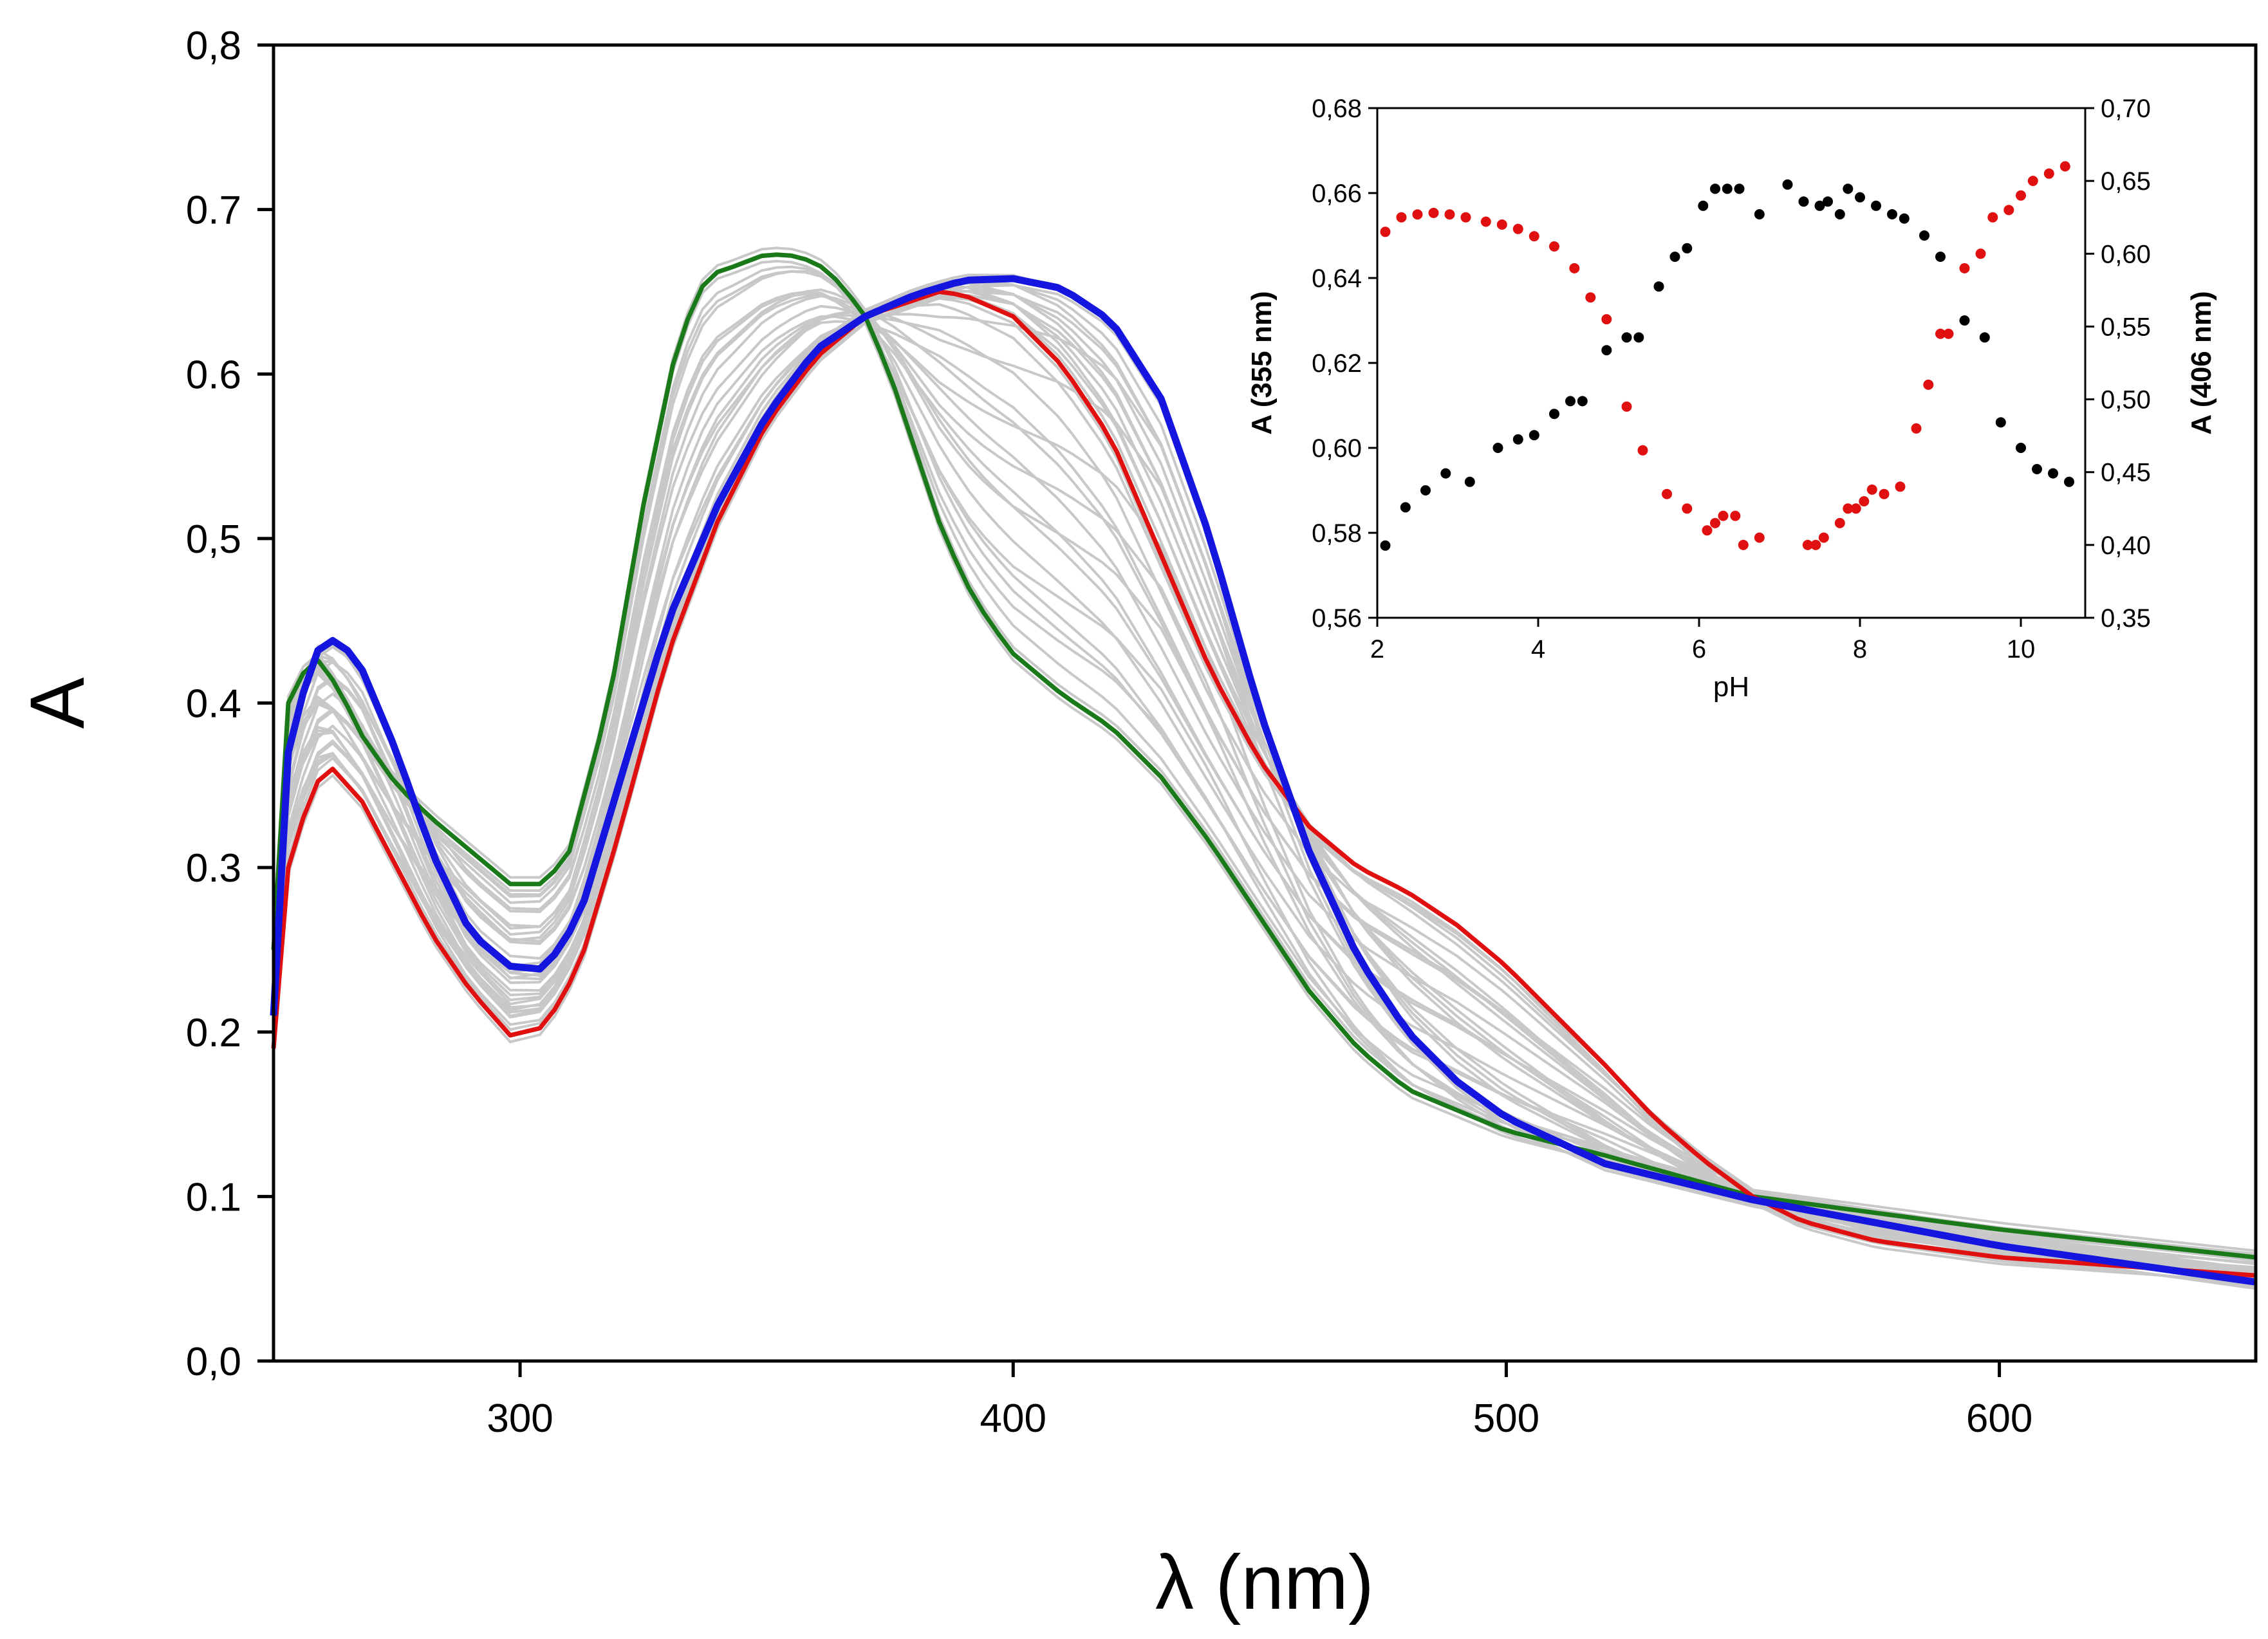 The height and width of the screenshot is (1639, 2268). I want to click on main-x-tick-label: 600, so click(1999, 1418).